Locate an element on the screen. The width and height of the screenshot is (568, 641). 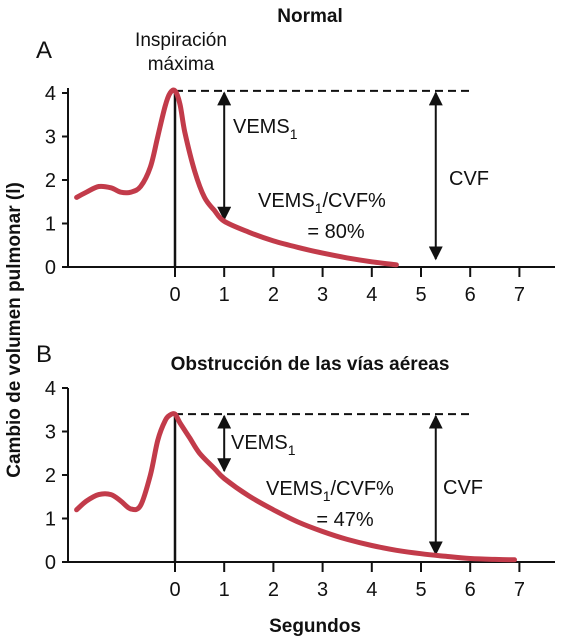
panel-a-fvc-label: CVF is located at coordinates (469, 179).